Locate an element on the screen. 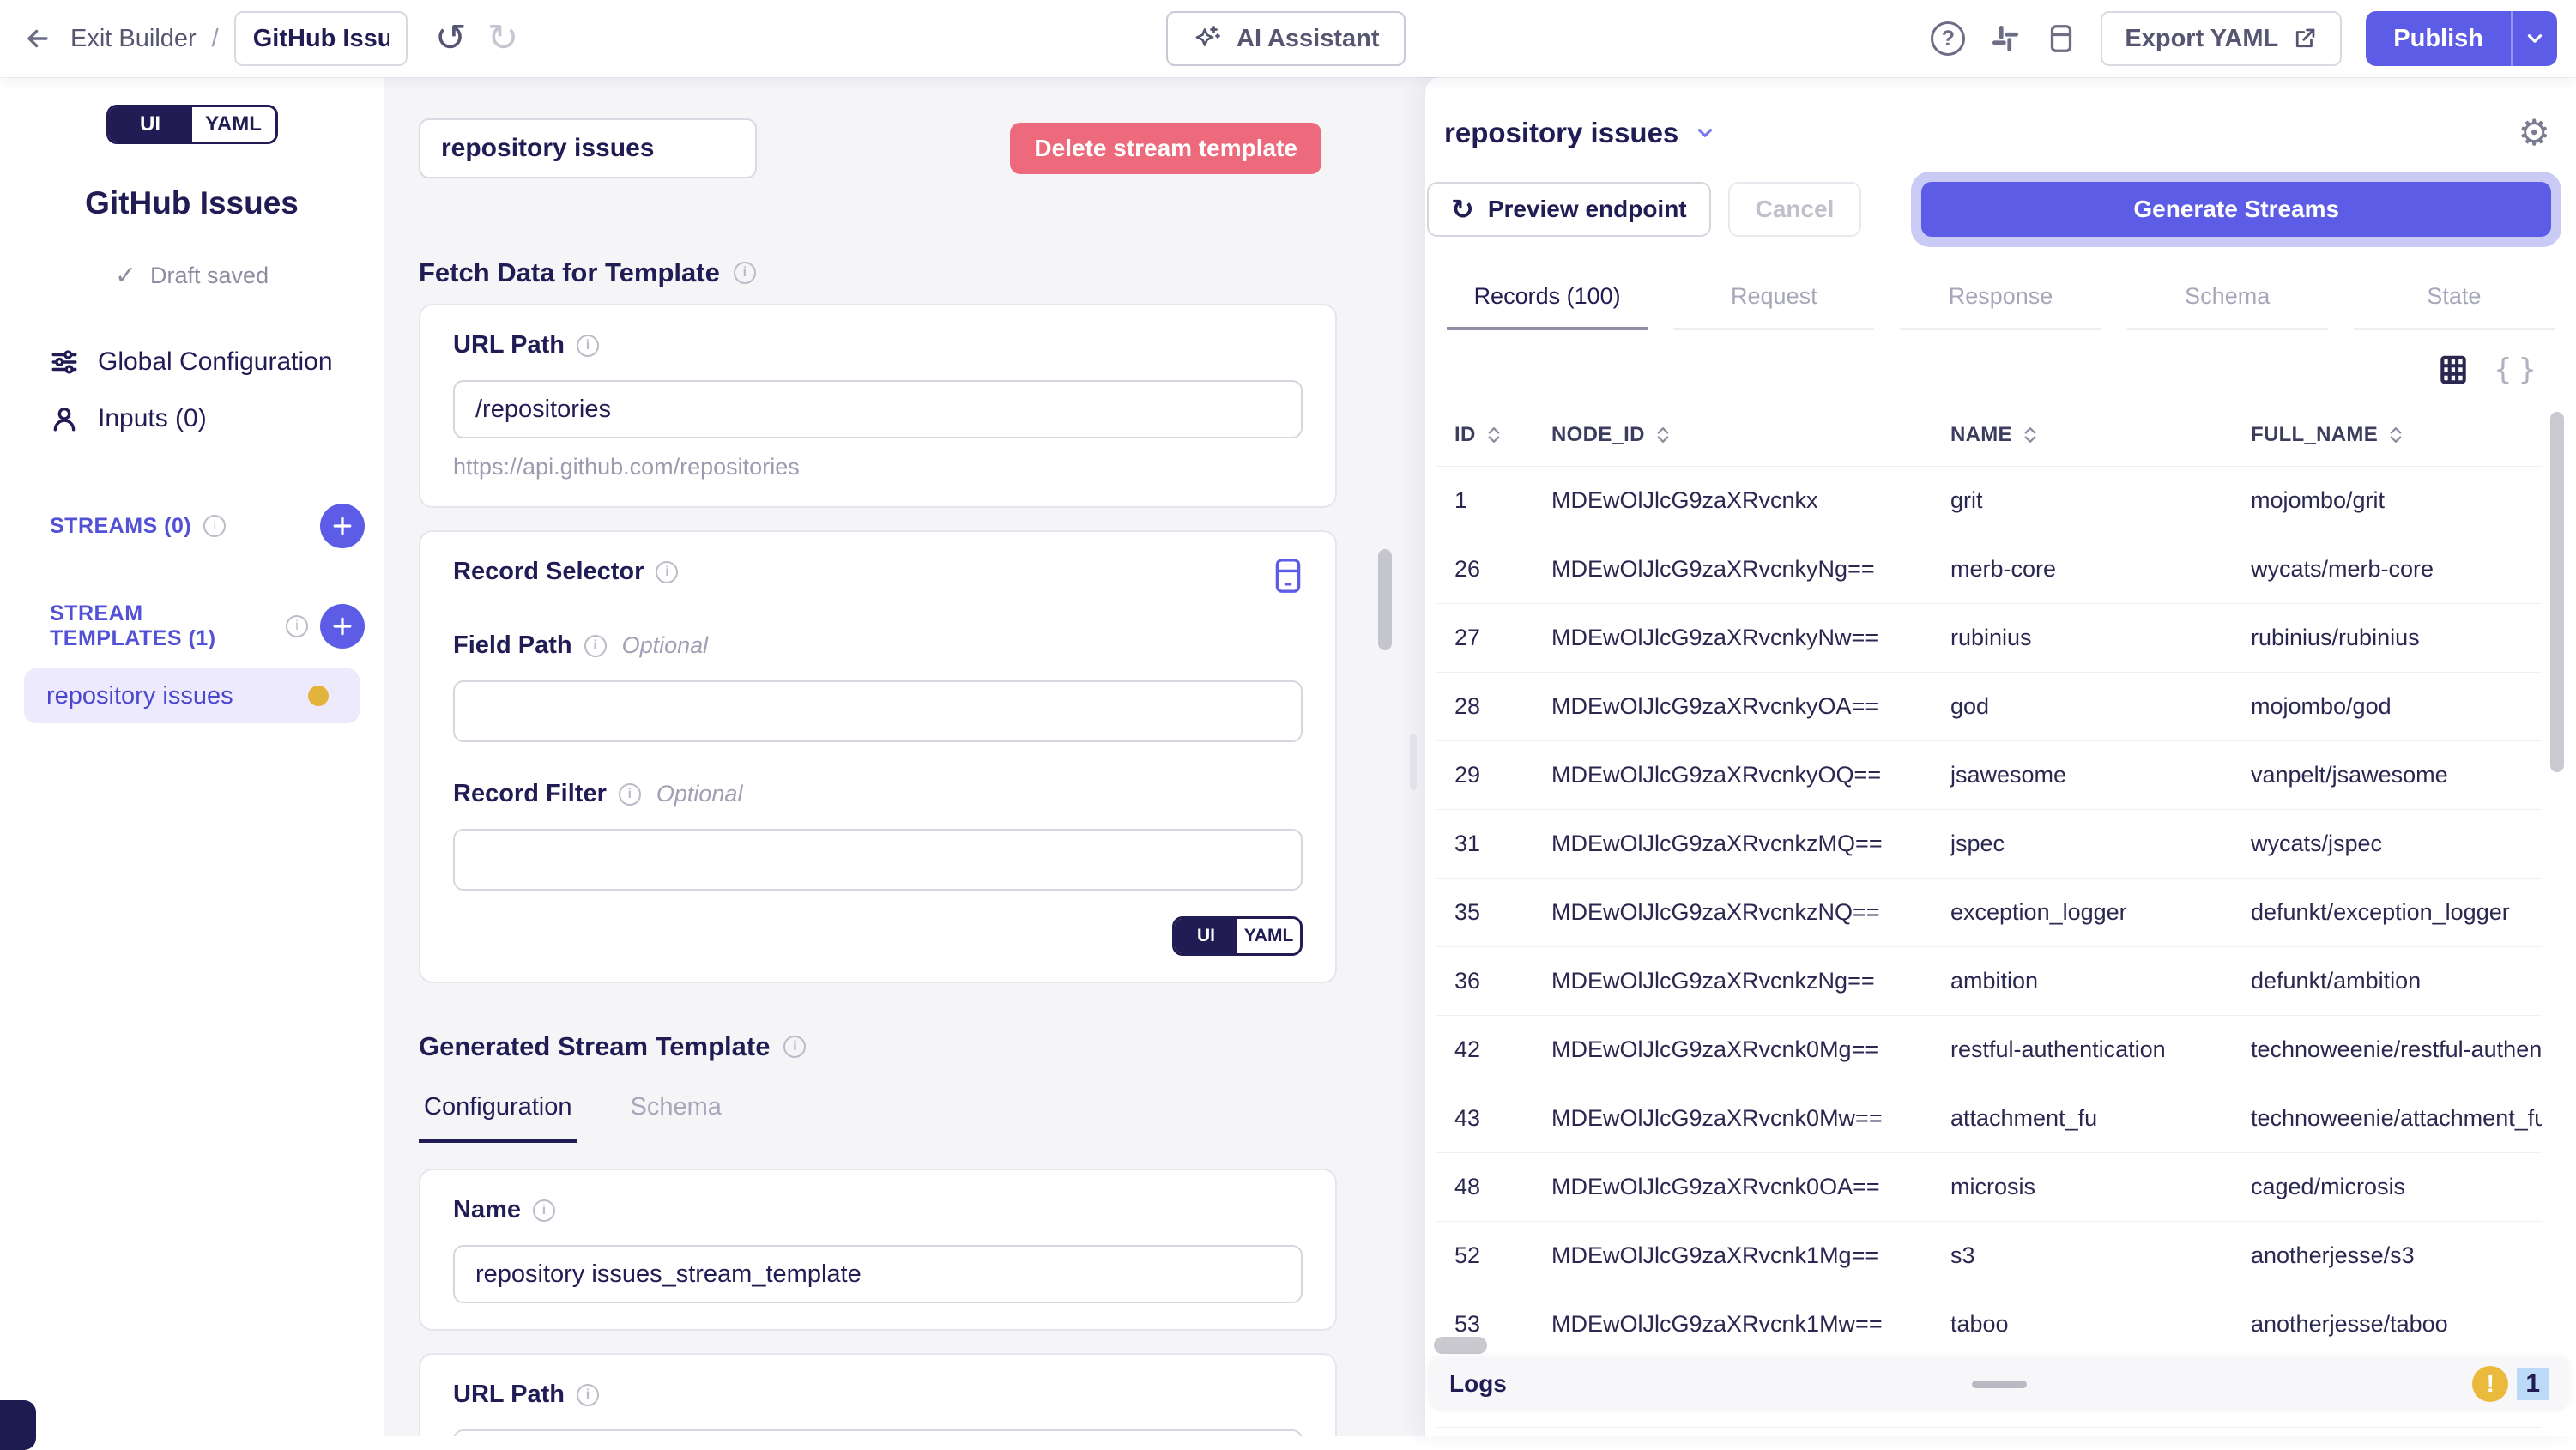 This screenshot has height=1450, width=2576. settings-gear-icon: ⚙ is located at coordinates (2534, 133).